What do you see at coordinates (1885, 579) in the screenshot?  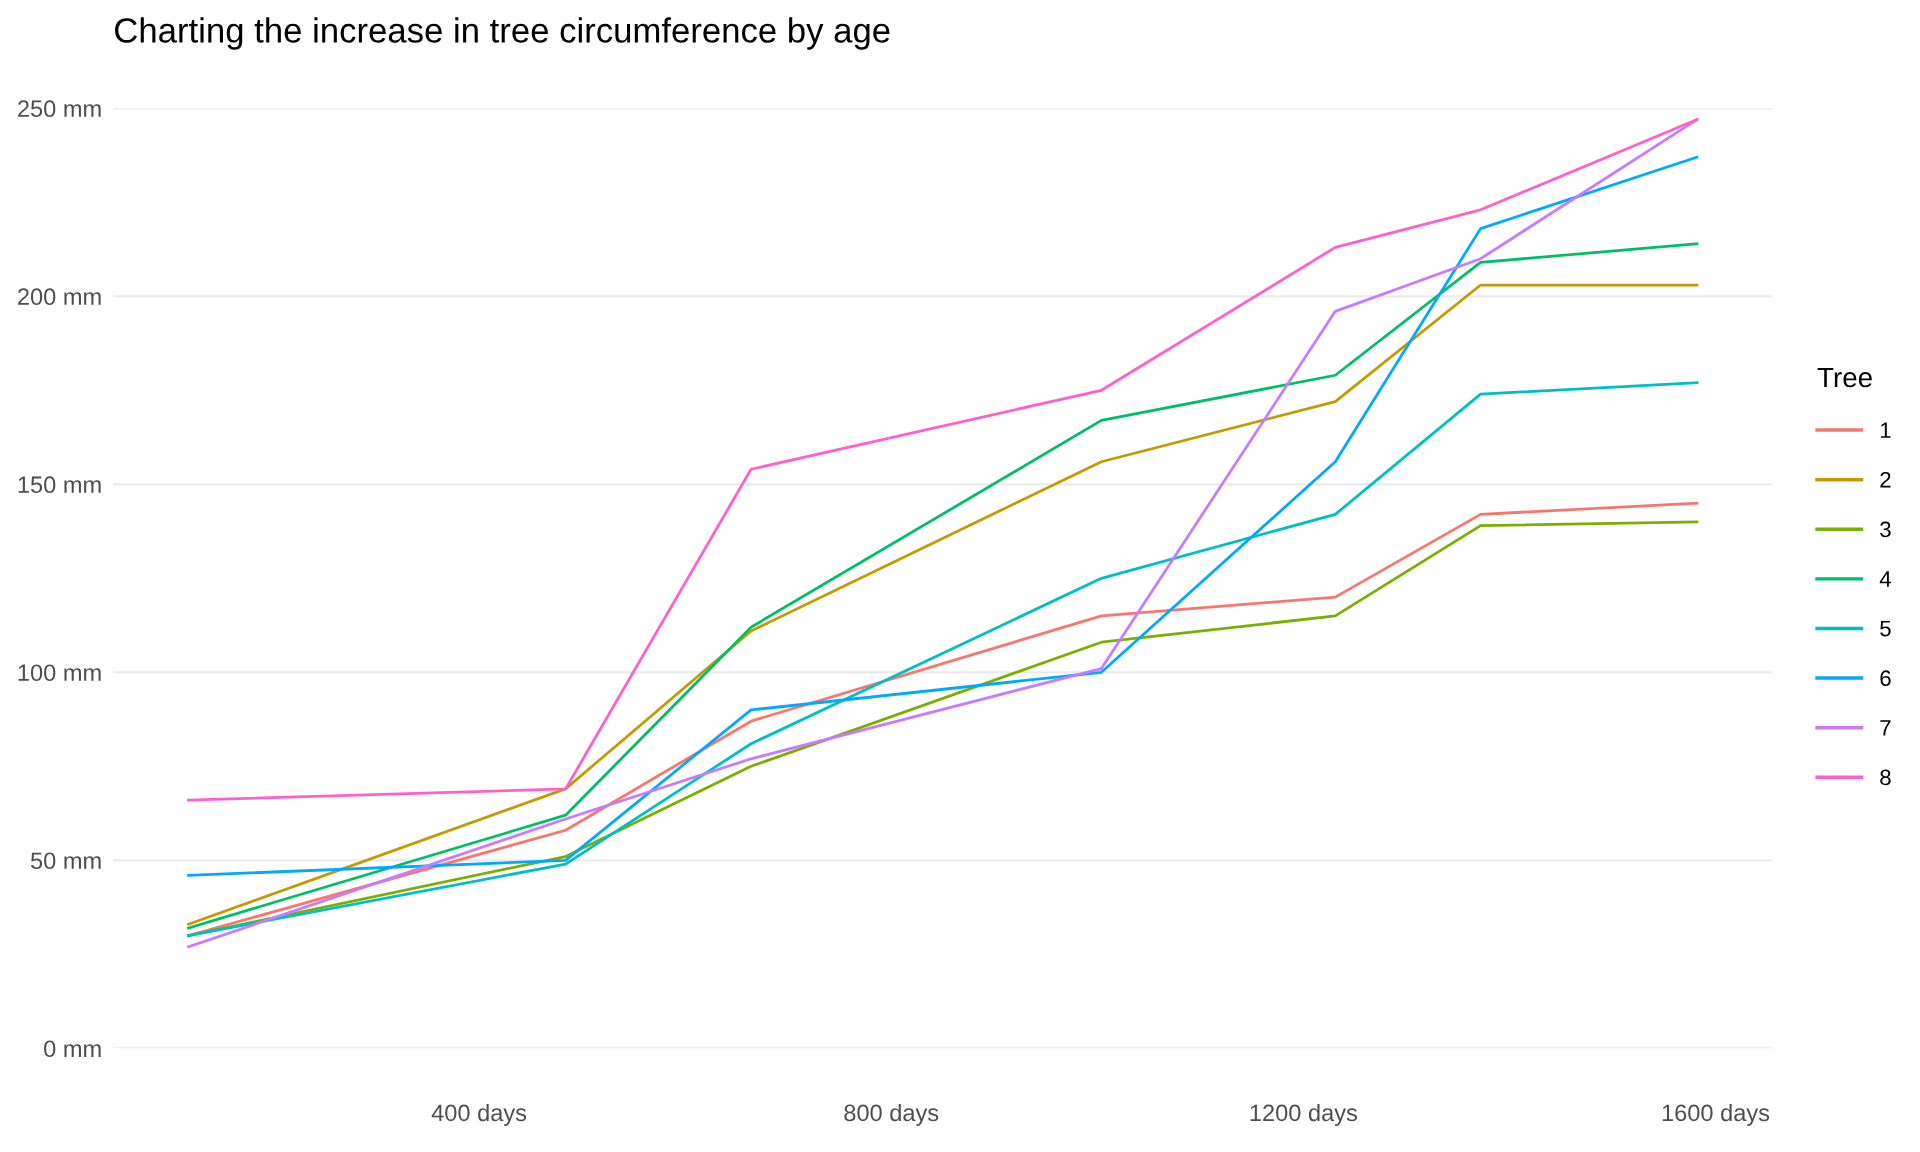 I see `legend-label: 4` at bounding box center [1885, 579].